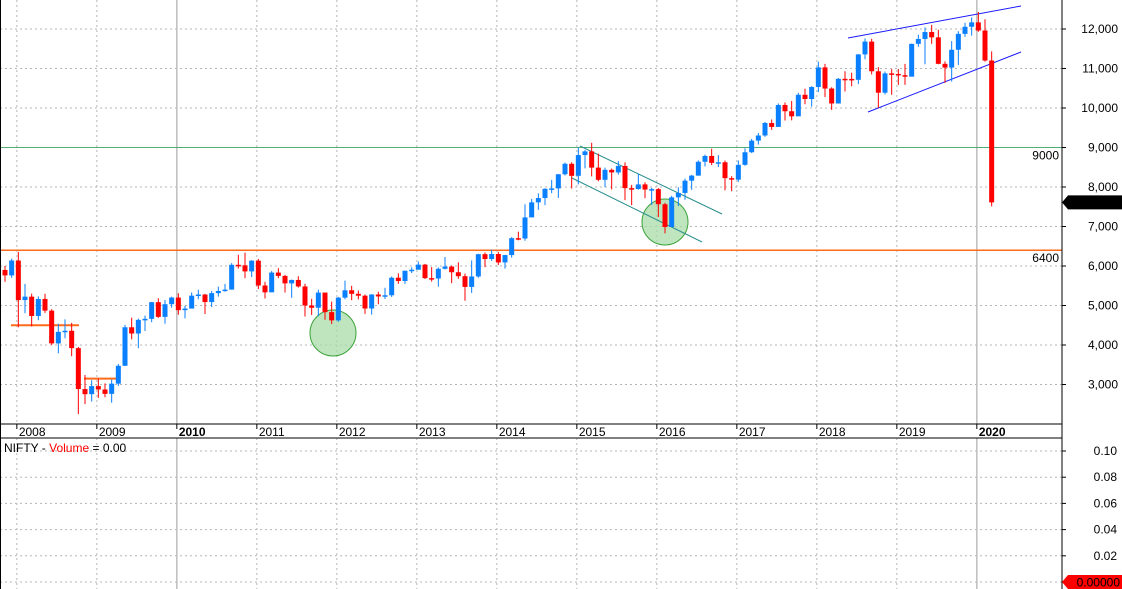  What do you see at coordinates (1103, 345) in the screenshot?
I see `price-tick-label: 4,000` at bounding box center [1103, 345].